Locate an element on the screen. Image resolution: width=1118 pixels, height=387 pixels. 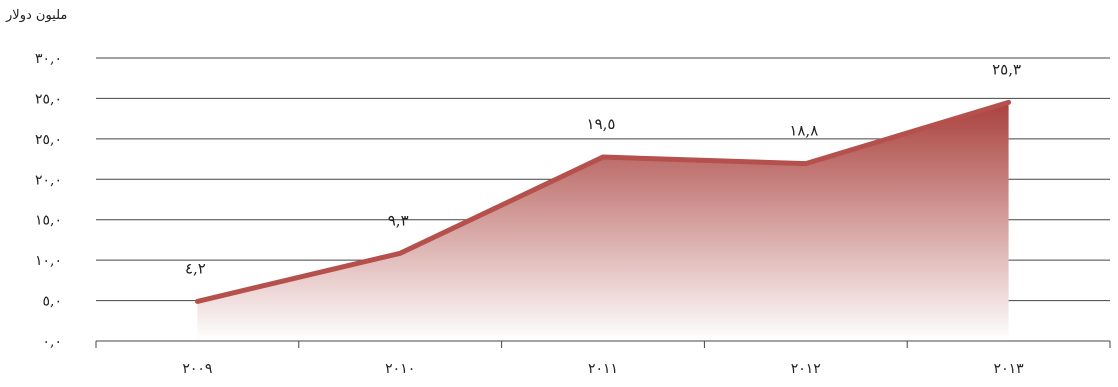
x-axis-tick-labels: ٢٠٠٩ ٢٠١٠ ٢٠١١ ٢٠١٢ ٢٠١٣ is located at coordinates (603, 369).